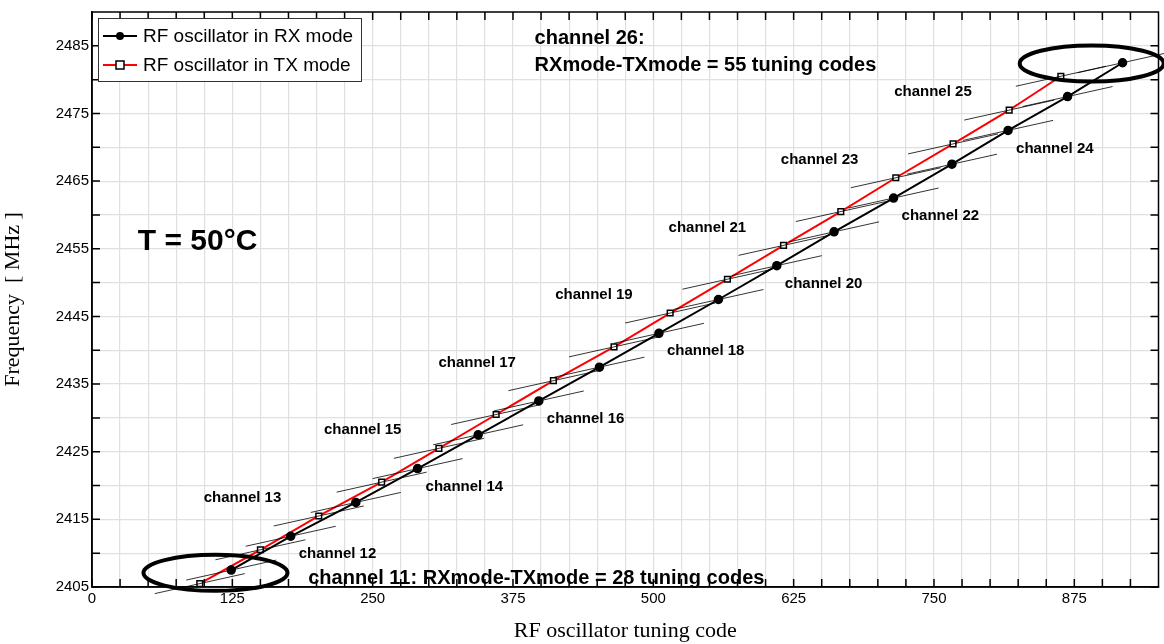 This screenshot has width=1164, height=644. What do you see at coordinates (72, 180) in the screenshot?
I see `y-tick-label: 2465` at bounding box center [72, 180].